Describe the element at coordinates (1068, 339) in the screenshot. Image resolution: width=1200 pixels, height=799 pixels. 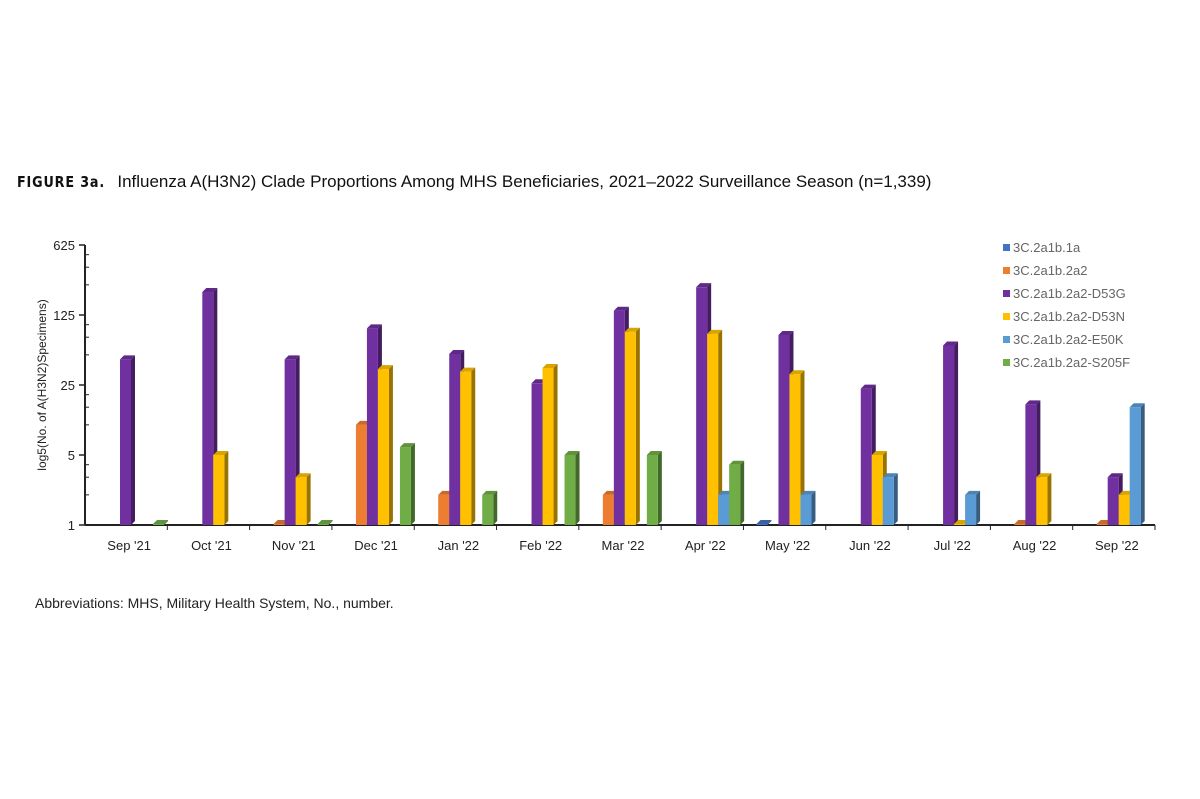
I see `legend-label: 3C.2a1b.2a2-E50K` at that location.